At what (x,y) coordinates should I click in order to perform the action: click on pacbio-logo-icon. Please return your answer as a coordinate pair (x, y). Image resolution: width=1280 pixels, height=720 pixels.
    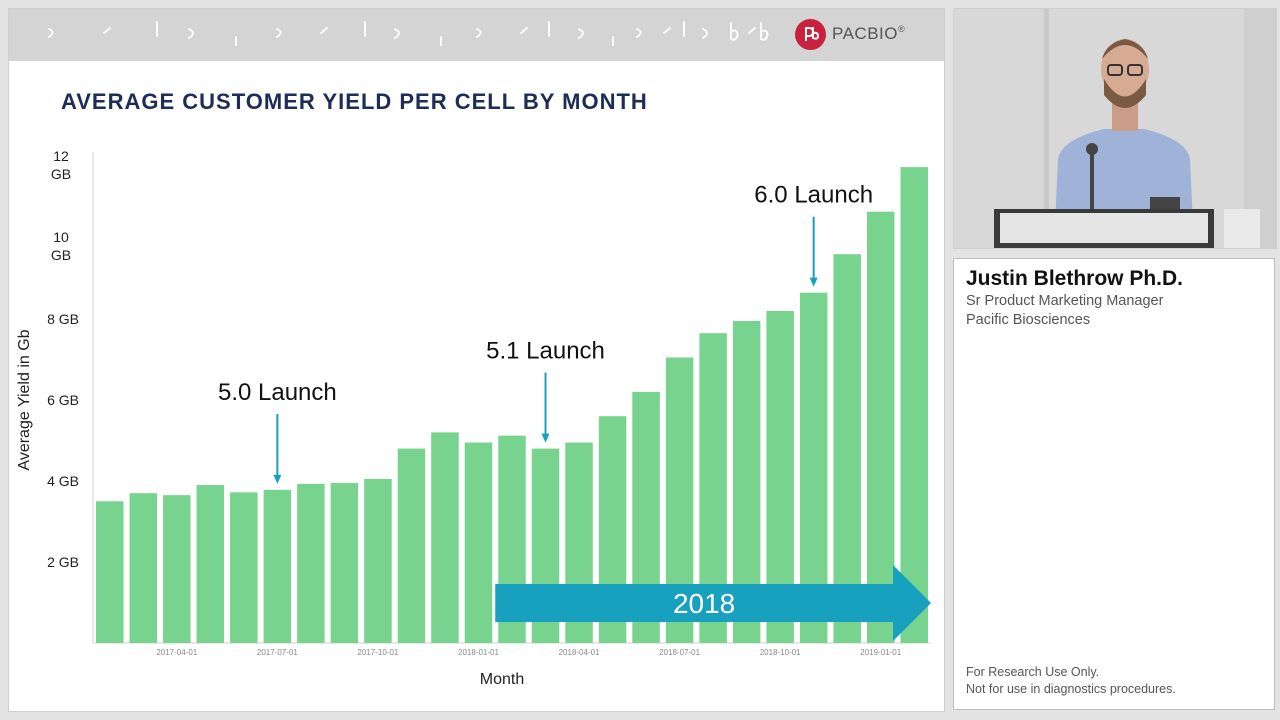
    Looking at the image, I should click on (810, 34).